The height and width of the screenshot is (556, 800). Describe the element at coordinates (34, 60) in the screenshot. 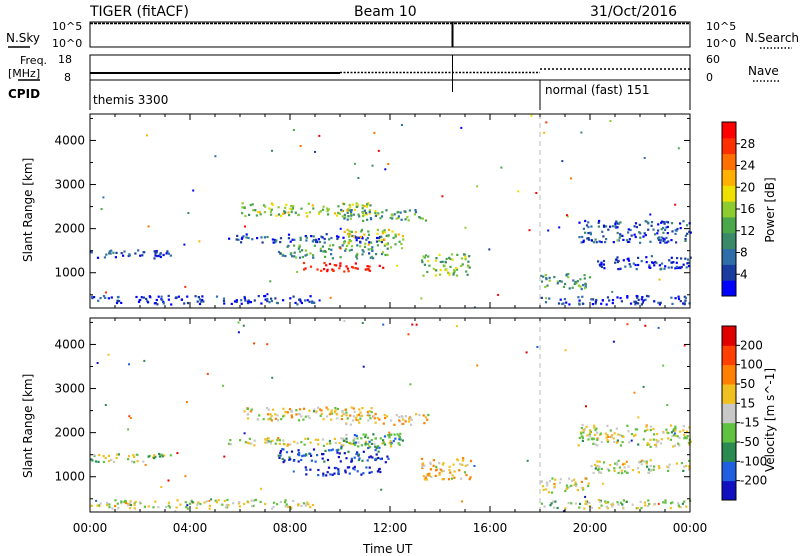

I see `freq-label-line1: Freq.` at that location.